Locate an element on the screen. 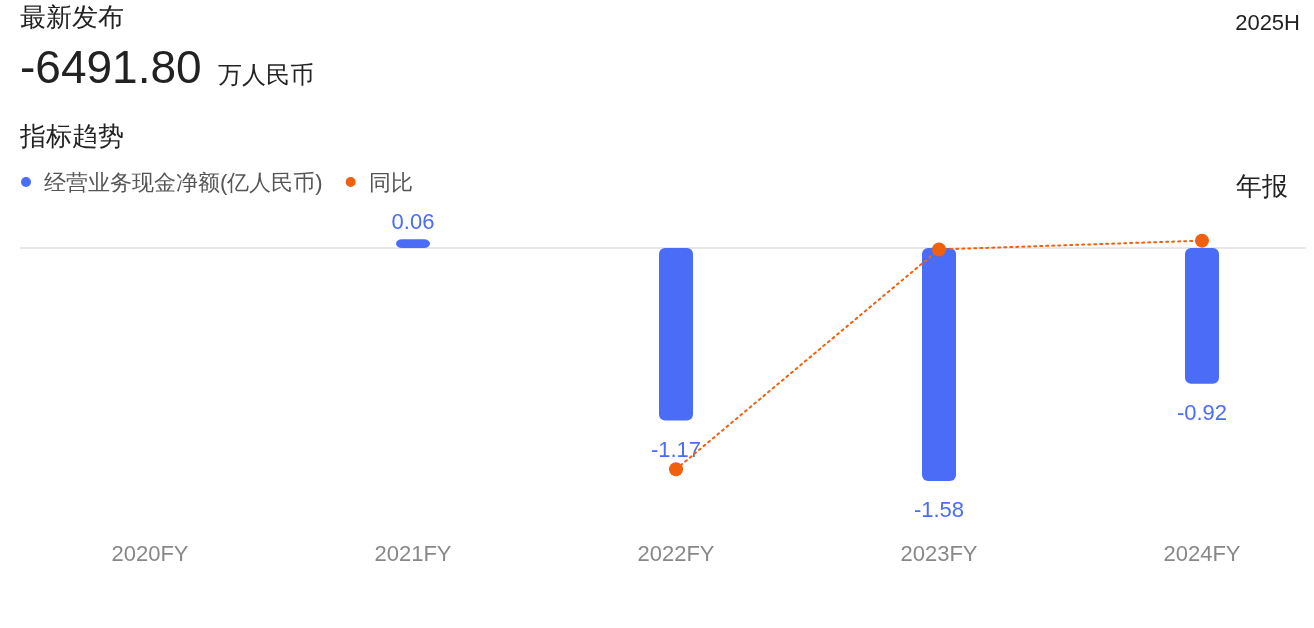 The width and height of the screenshot is (1314, 628). annotation: 指标趋势 is located at coordinates (72, 136).